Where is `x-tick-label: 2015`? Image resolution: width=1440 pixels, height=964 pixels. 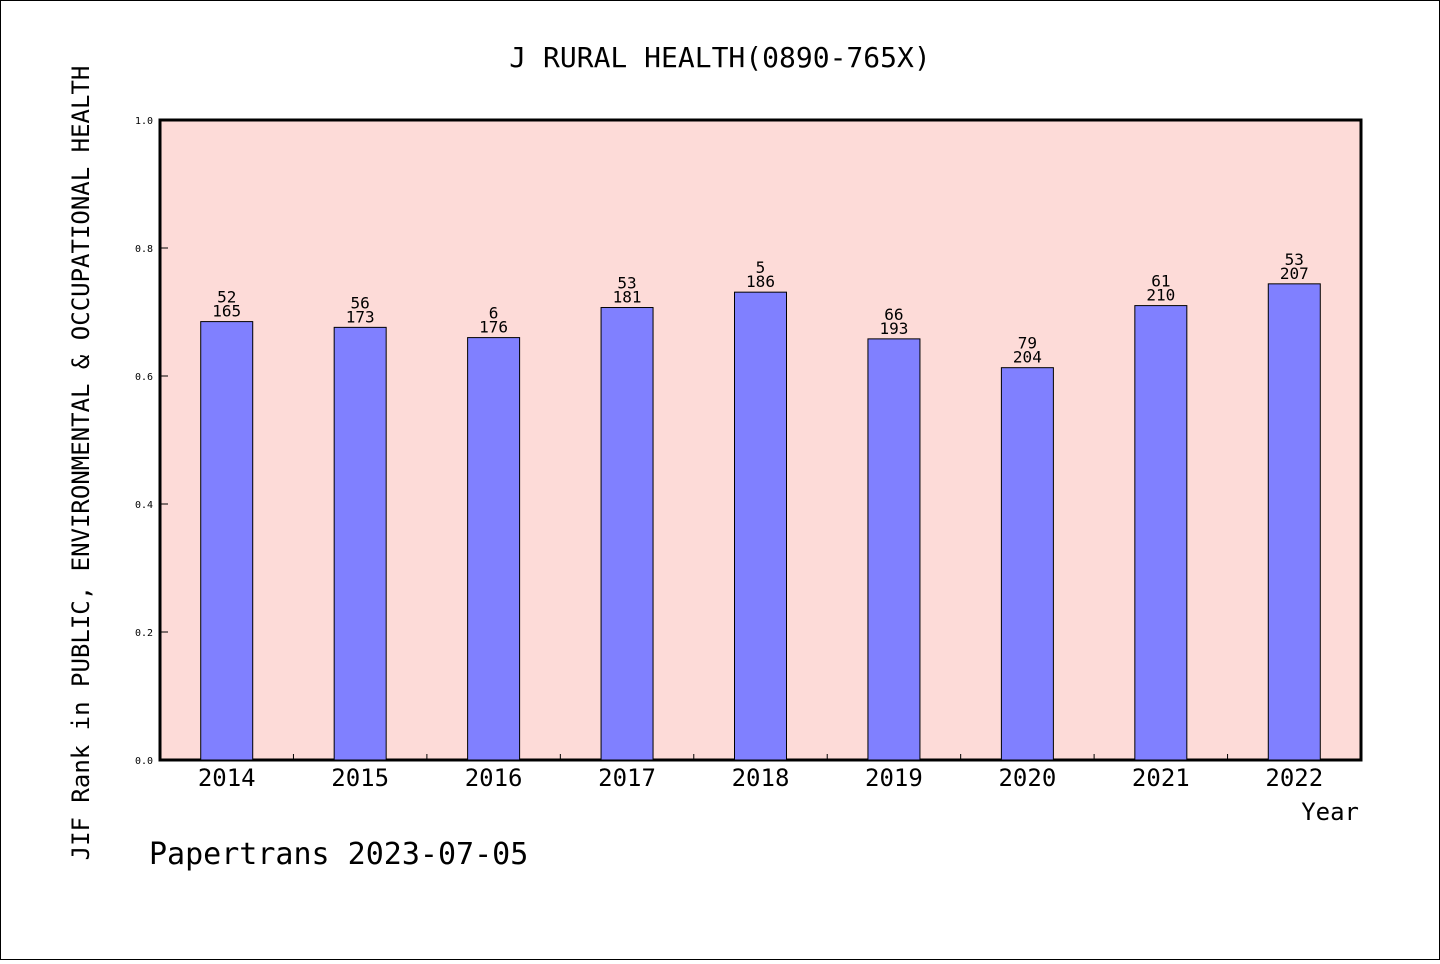 x-tick-label: 2015 is located at coordinates (360, 778).